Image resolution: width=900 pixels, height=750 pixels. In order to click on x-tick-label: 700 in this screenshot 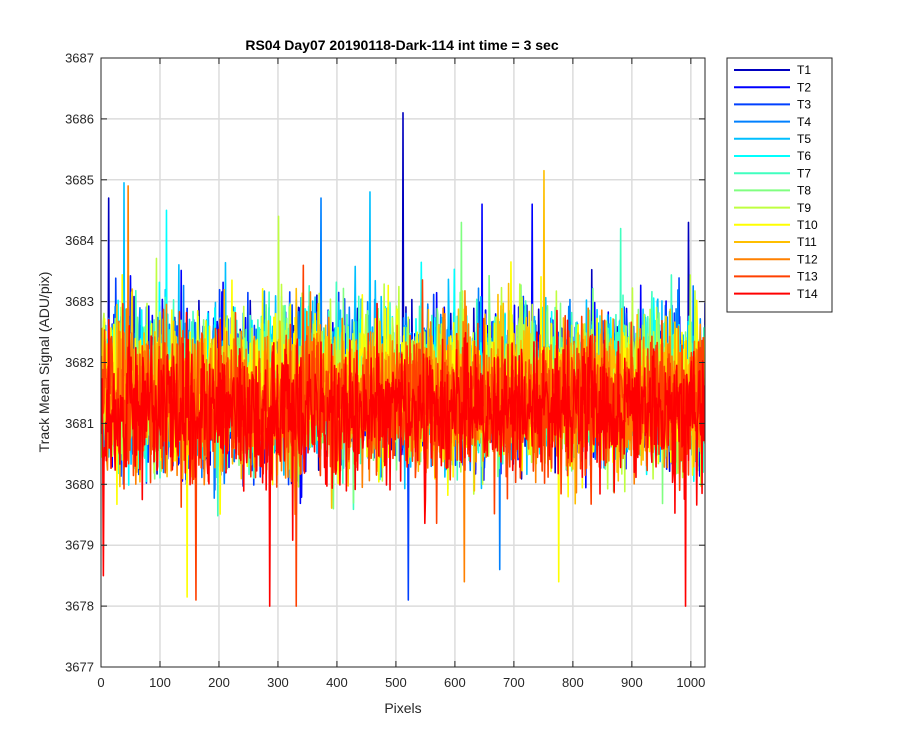, I will do `click(514, 682)`.